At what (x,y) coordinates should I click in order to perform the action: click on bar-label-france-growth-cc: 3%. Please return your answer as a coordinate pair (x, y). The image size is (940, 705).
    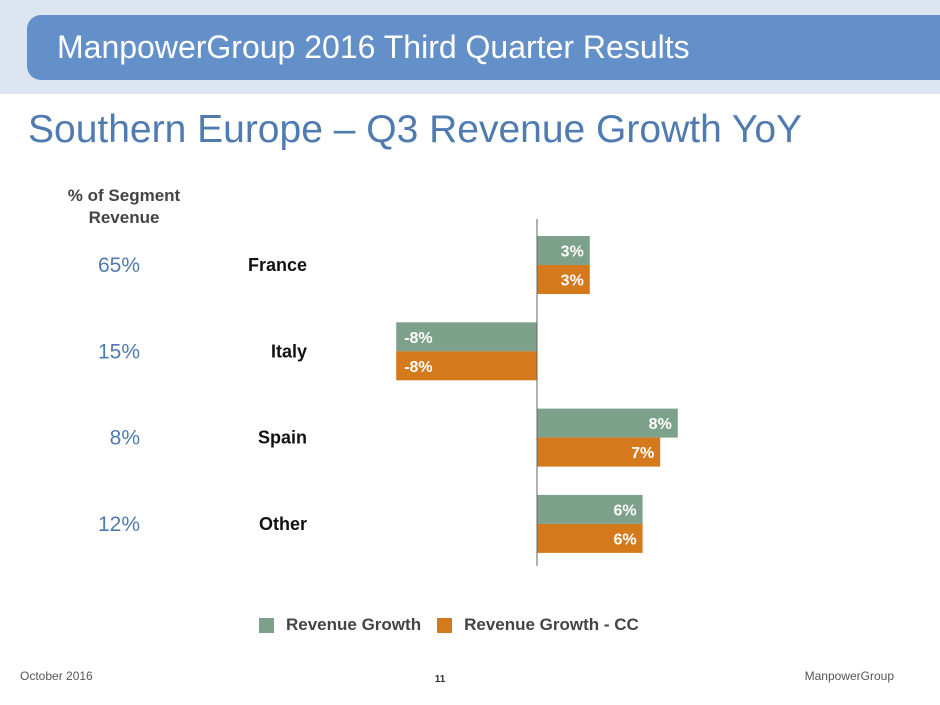
    Looking at the image, I should click on (572, 281).